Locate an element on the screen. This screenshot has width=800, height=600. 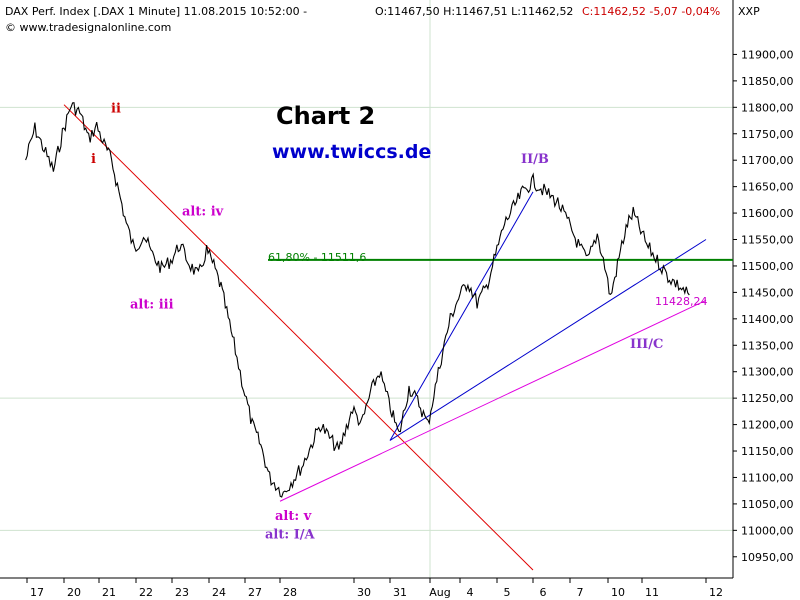
y-tick-label: 11400,00 is located at coordinates (767, 319).